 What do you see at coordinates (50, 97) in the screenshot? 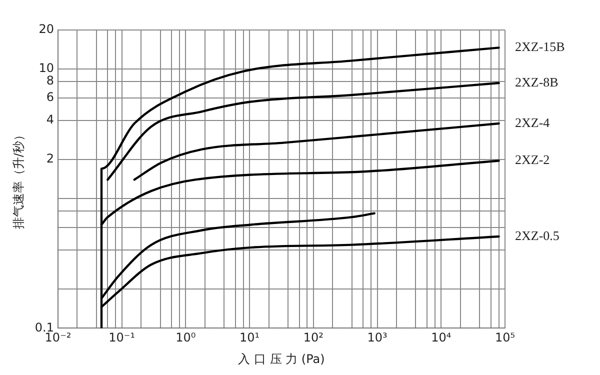
I see `y-tick-label: 6` at bounding box center [50, 97].